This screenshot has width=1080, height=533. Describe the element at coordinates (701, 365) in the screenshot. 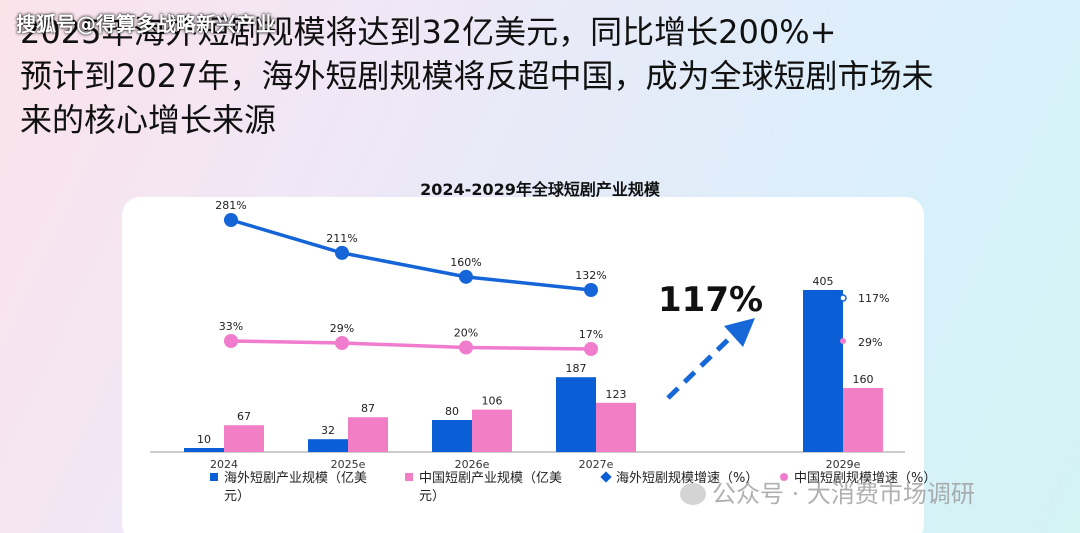

I see `trend-arrow-line` at that location.